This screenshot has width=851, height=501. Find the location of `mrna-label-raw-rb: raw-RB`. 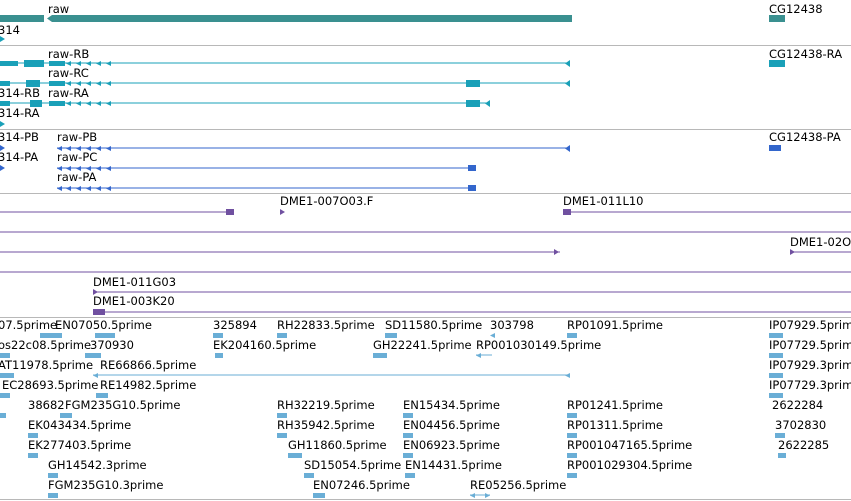

mrna-label-raw-rb: raw-RB is located at coordinates (69, 54).